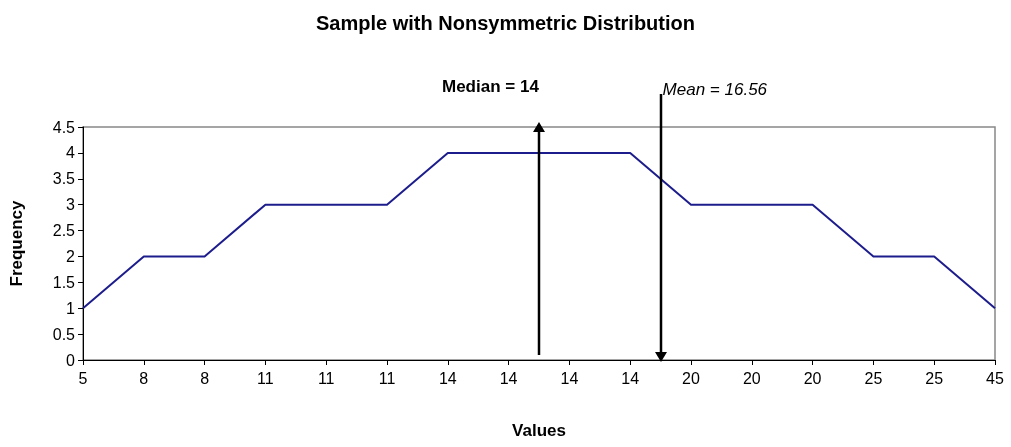  What do you see at coordinates (64, 231) in the screenshot?
I see `y-tick-label: 2.5` at bounding box center [64, 231].